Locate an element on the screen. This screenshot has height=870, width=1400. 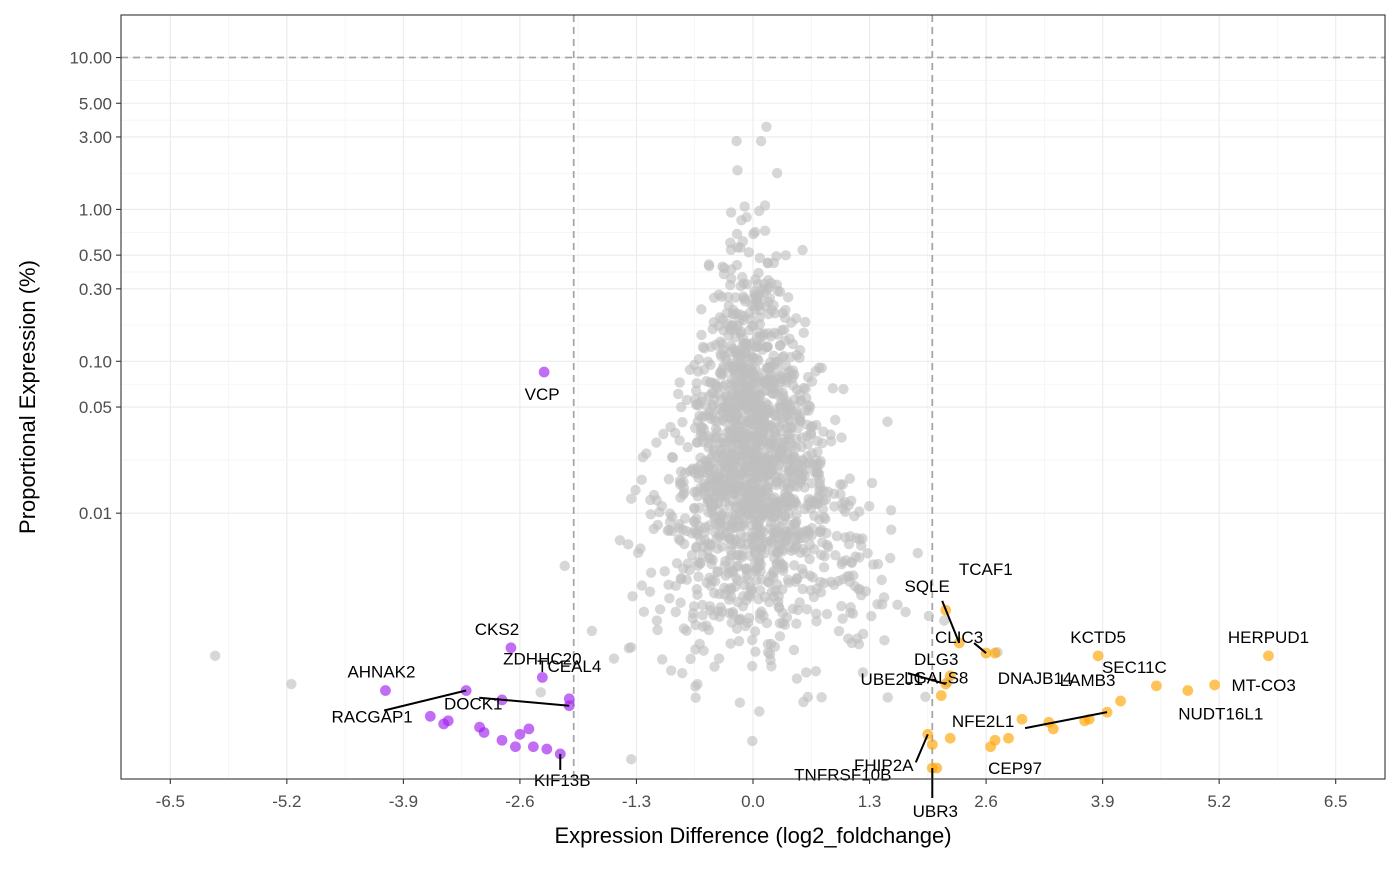
gene-label-mt-co3: MT-CO3 is located at coordinates (1264, 685).